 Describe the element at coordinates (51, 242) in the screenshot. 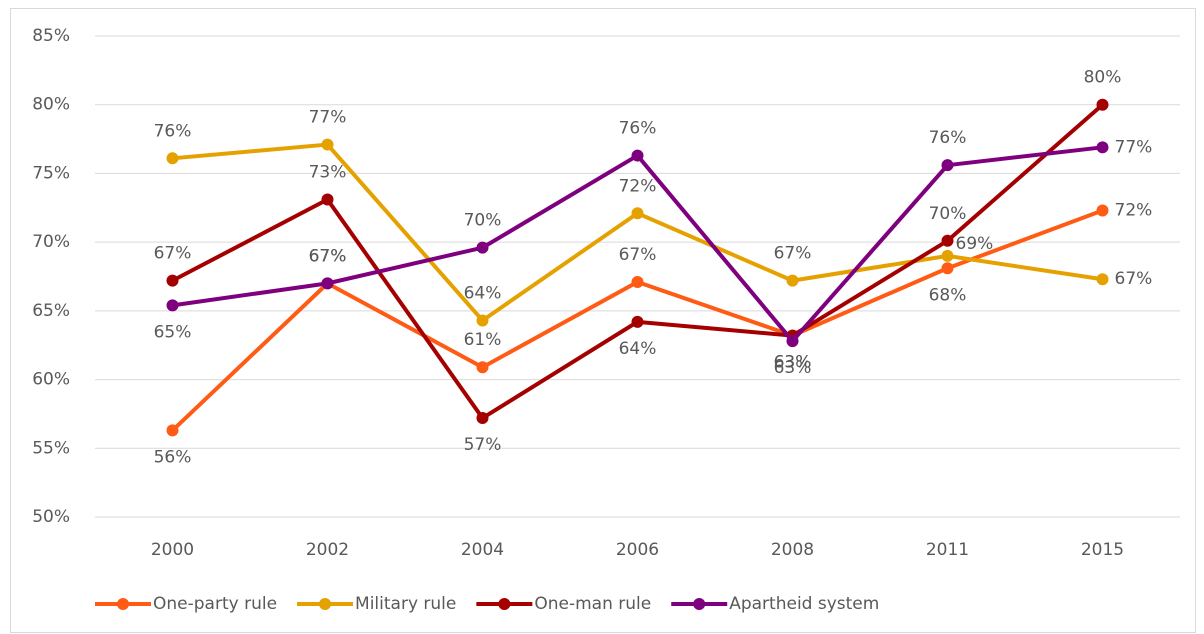

I see `y-tick-label: 70%` at that location.